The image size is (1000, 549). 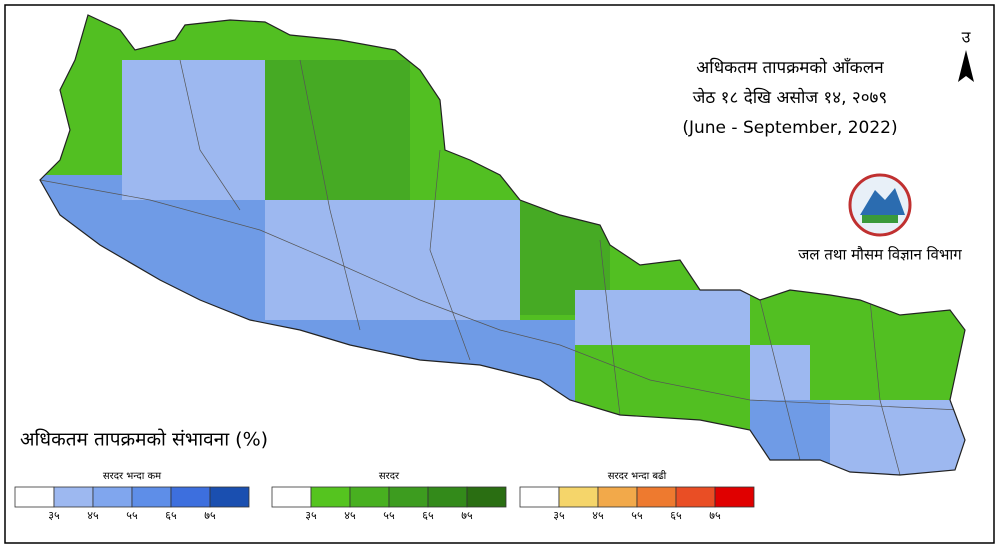 What do you see at coordinates (637, 476) in the screenshot?
I see `legend-group-label: सरदर भन्दा बढी` at bounding box center [637, 476].